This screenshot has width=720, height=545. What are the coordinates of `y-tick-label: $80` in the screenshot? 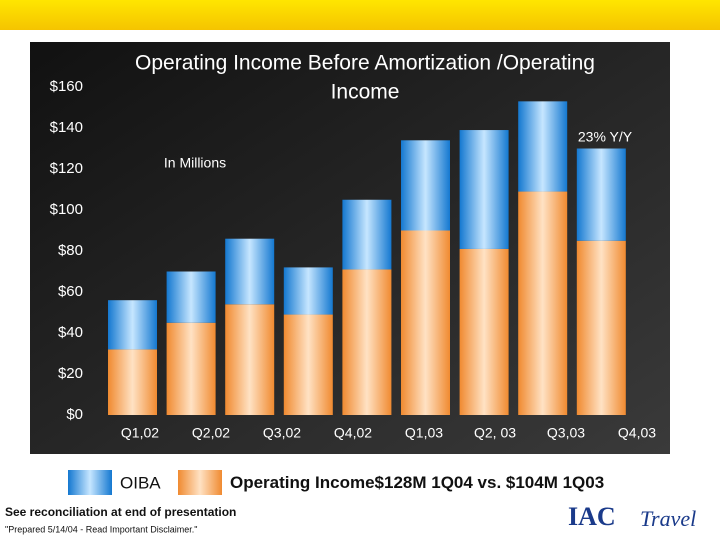 It's located at (70, 250).